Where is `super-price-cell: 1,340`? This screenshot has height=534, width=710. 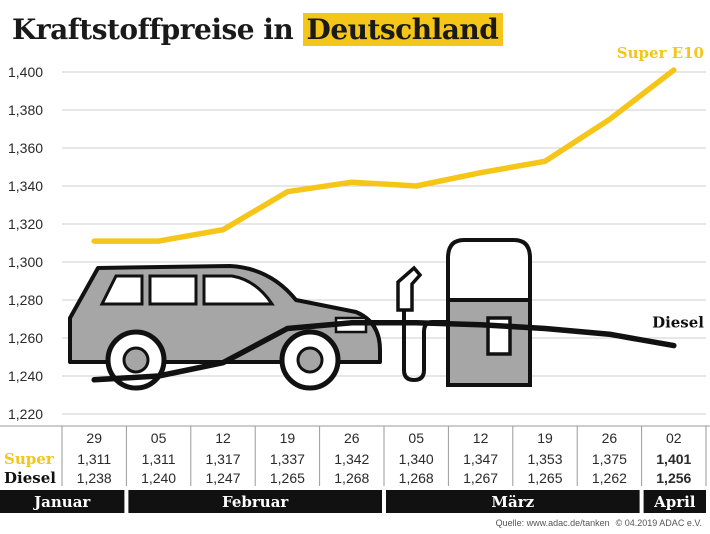
super-price-cell: 1,340 is located at coordinates (416, 459).